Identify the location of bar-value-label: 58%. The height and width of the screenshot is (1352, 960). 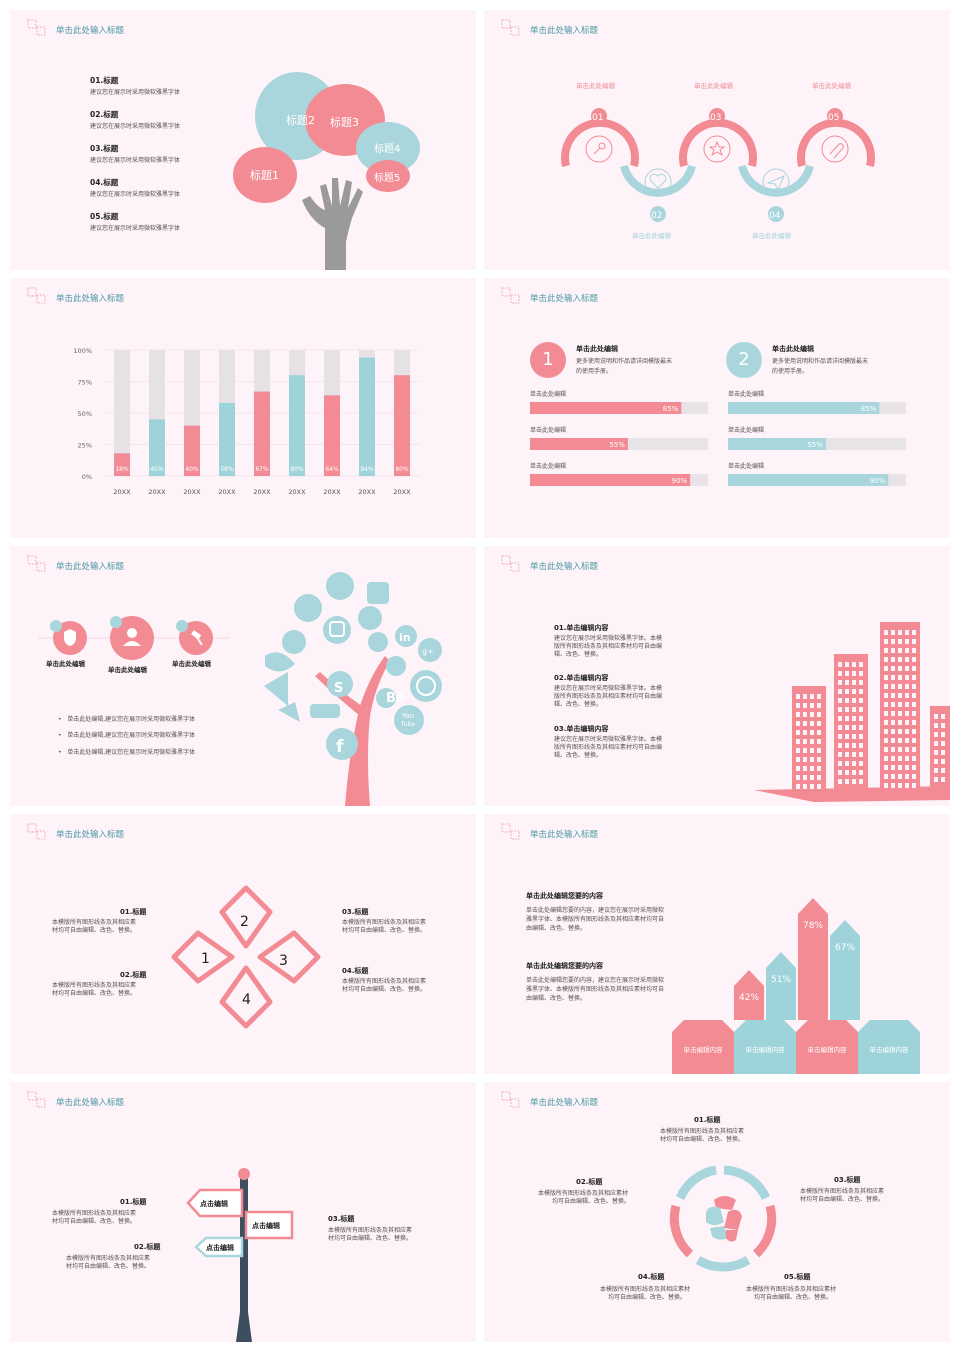
(227, 469).